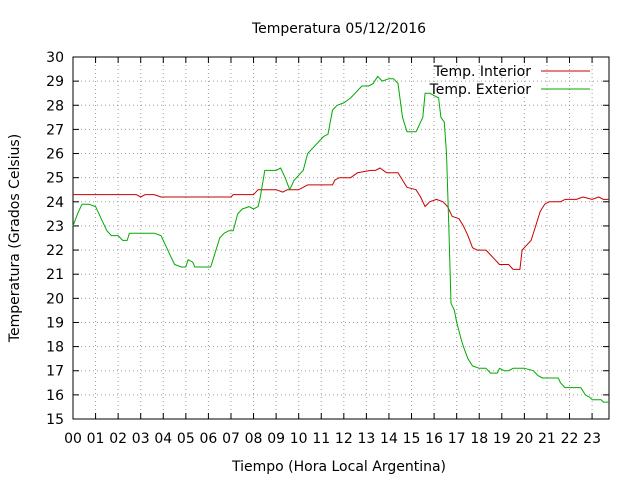 The width and height of the screenshot is (640, 480). Describe the element at coordinates (55, 372) in the screenshot. I see `y-tick-label: 17` at that location.